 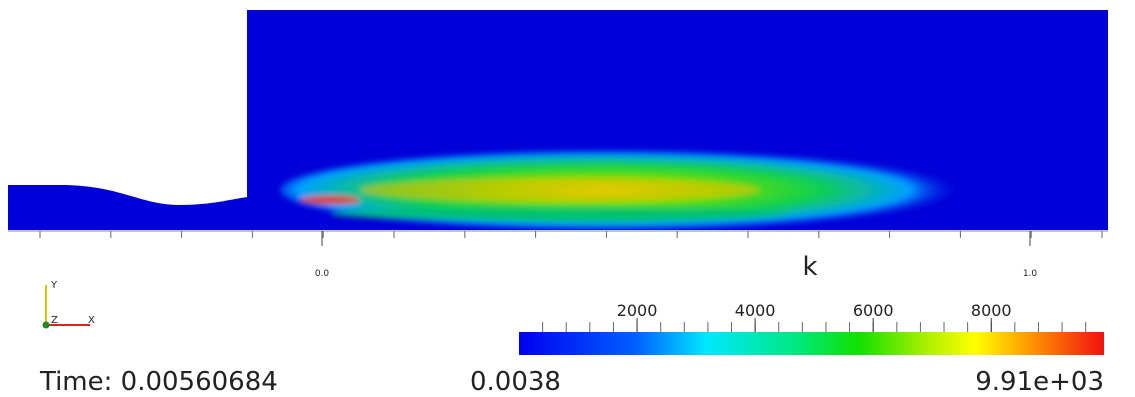 What do you see at coordinates (158, 382) in the screenshot?
I see `time-label: Time: 0.00560684` at bounding box center [158, 382].